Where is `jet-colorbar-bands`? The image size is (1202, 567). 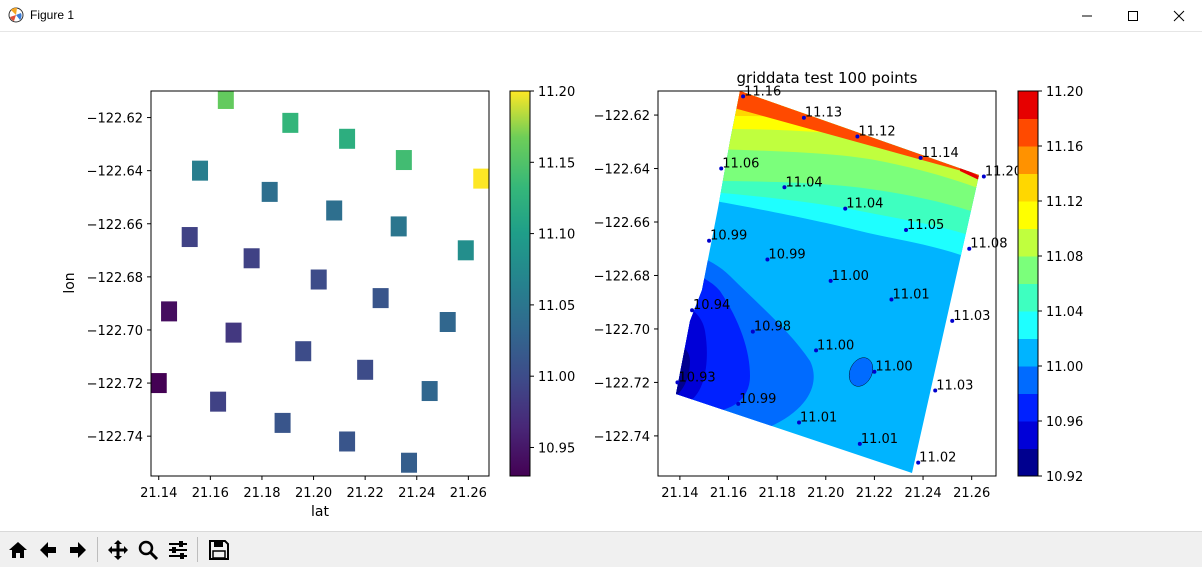
jet-colorbar-bands is located at coordinates (1028, 284).